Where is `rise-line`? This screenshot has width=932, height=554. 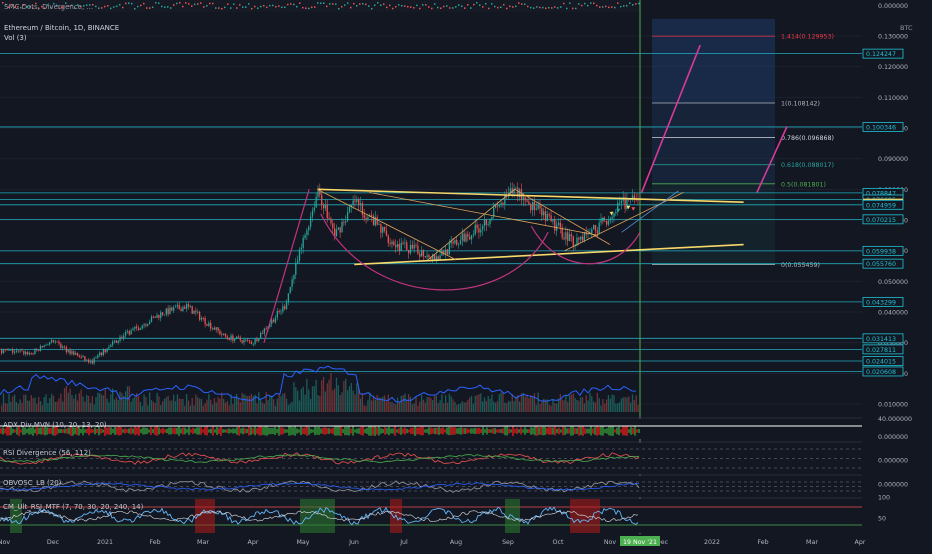
rise-line is located at coordinates (286, 266).